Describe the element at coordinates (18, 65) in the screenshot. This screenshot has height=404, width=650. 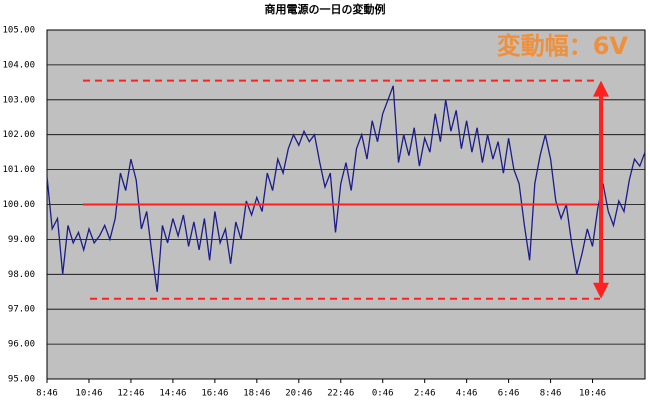
I see `y-tick-label: 104.00` at that location.